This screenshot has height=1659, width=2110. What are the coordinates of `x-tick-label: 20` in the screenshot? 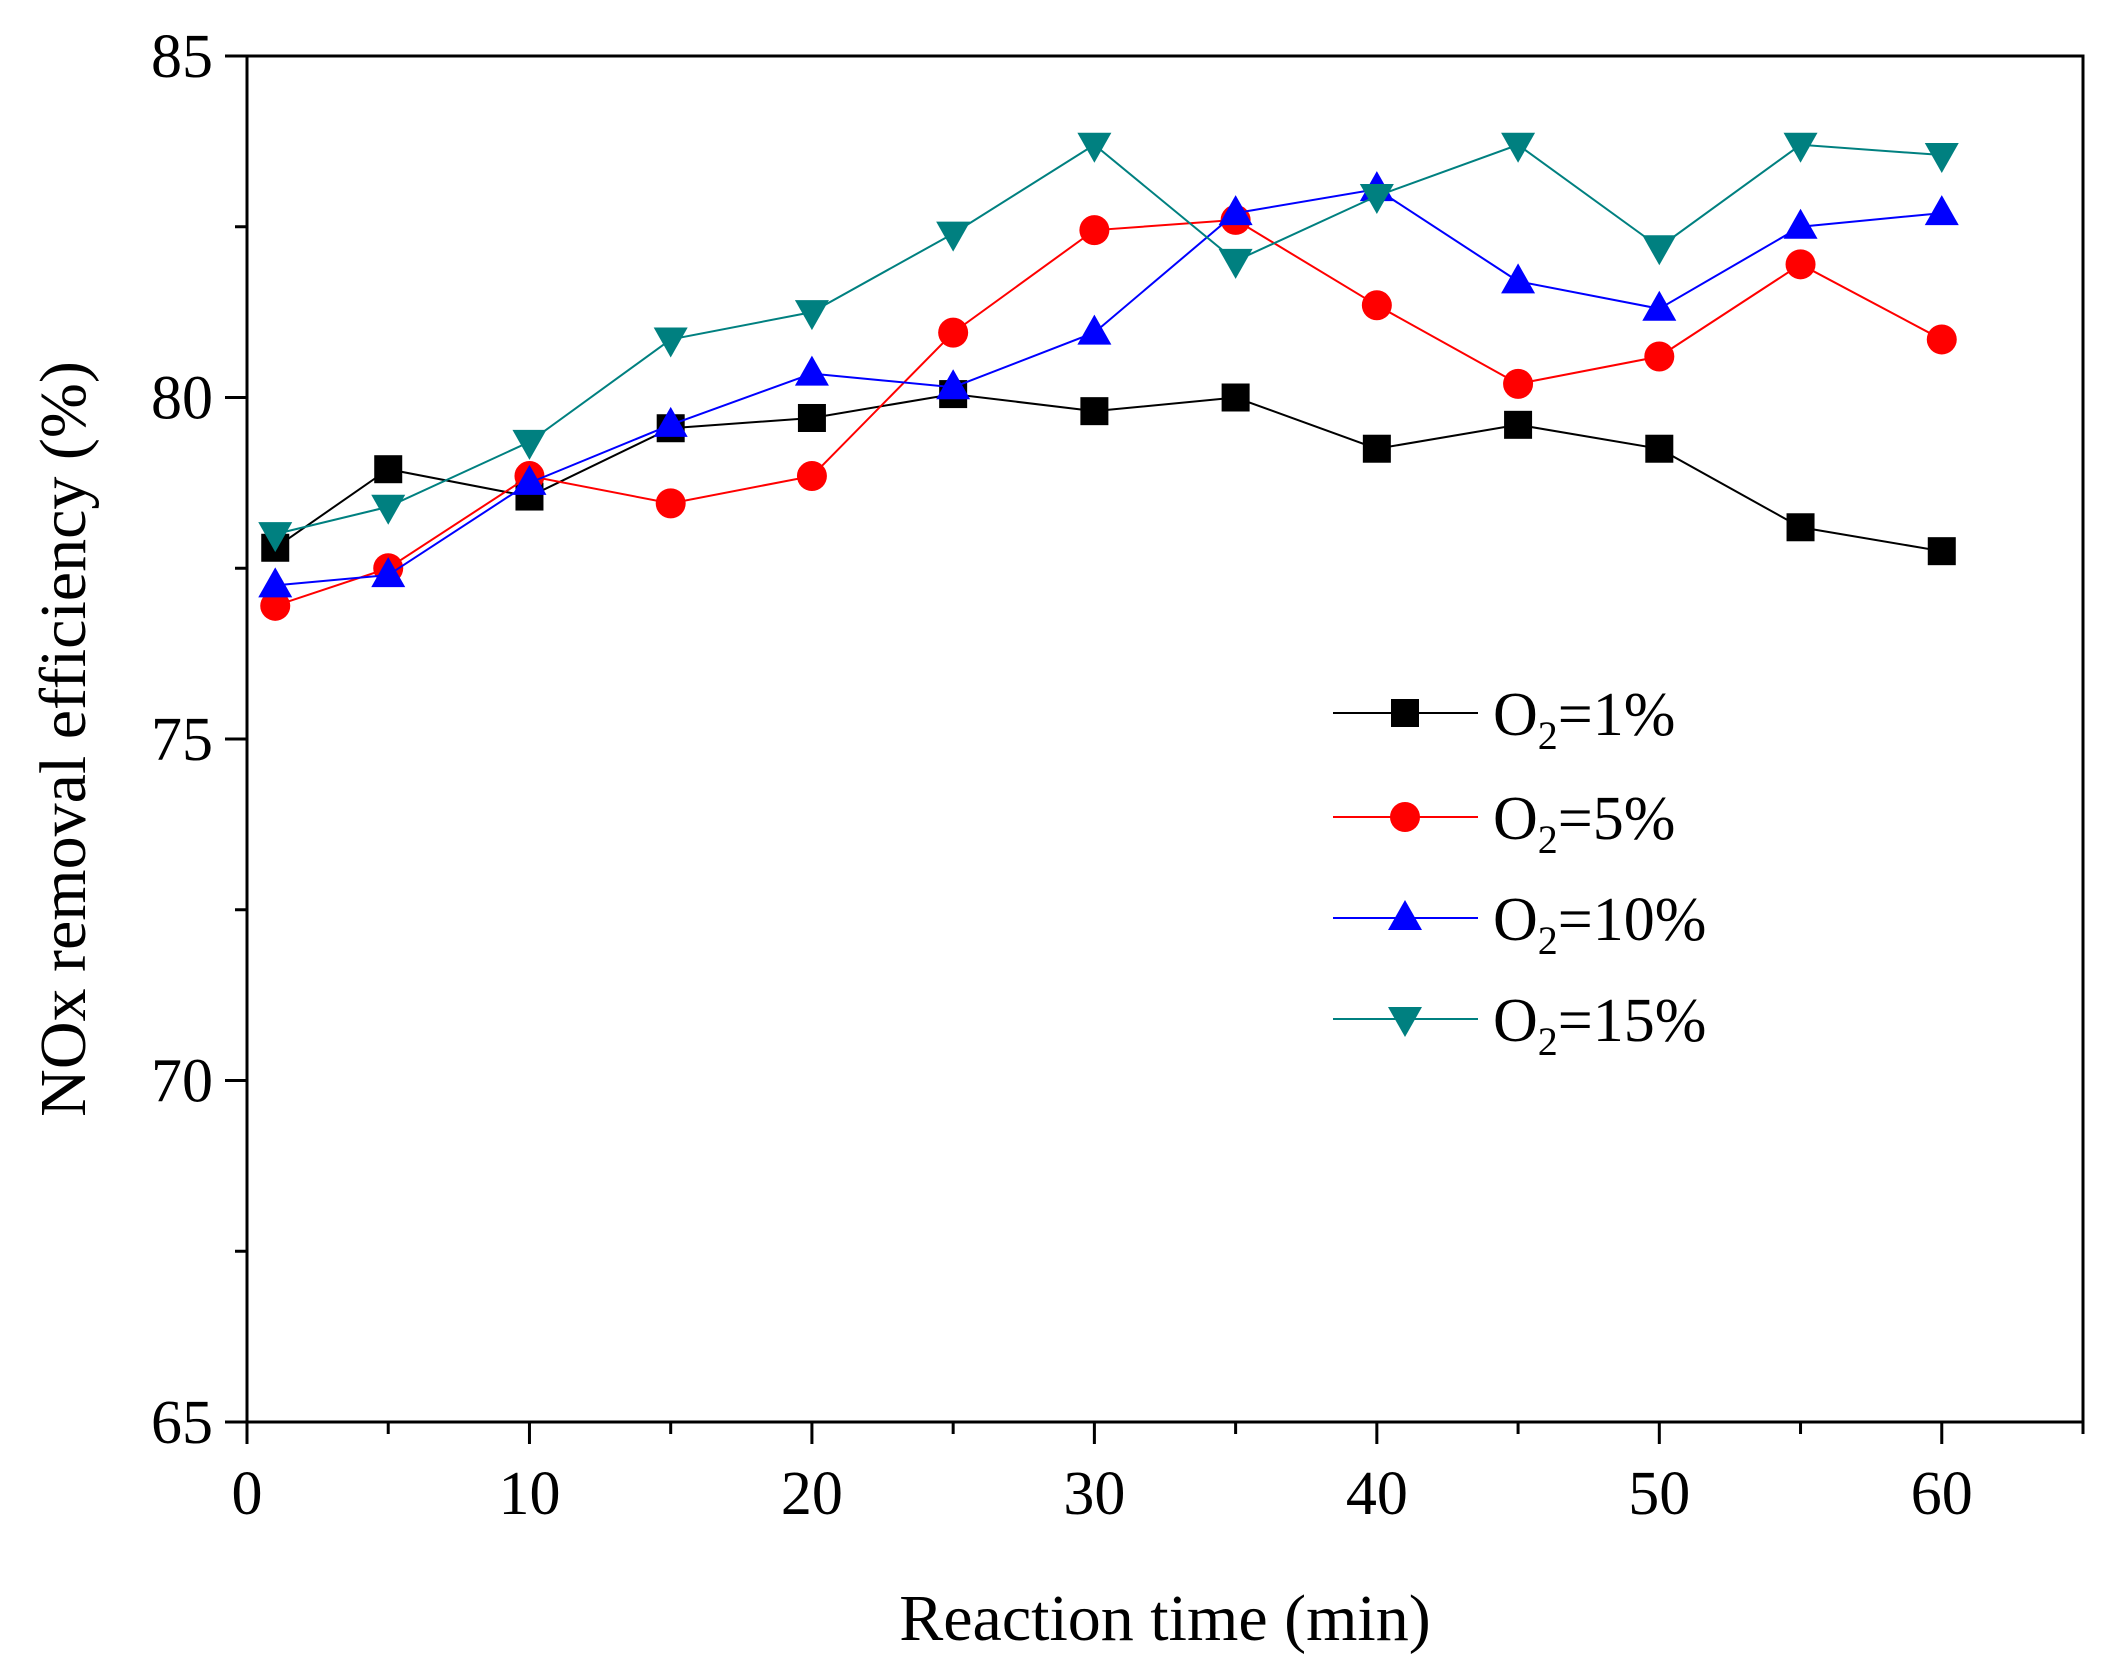 It's located at (812, 1494).